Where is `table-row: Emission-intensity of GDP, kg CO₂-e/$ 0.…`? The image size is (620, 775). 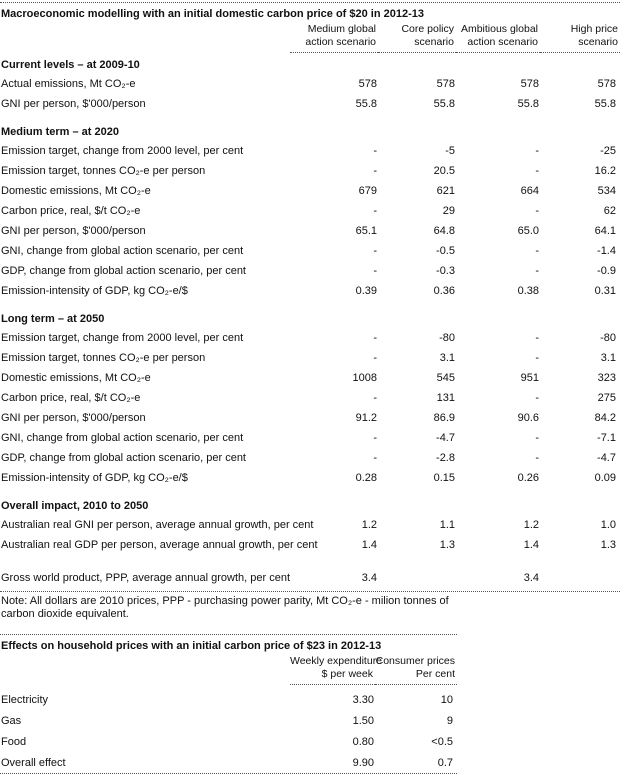 table-row: Emission-intensity of GDP, kg CO₂-e/$ 0.… is located at coordinates (310, 478).